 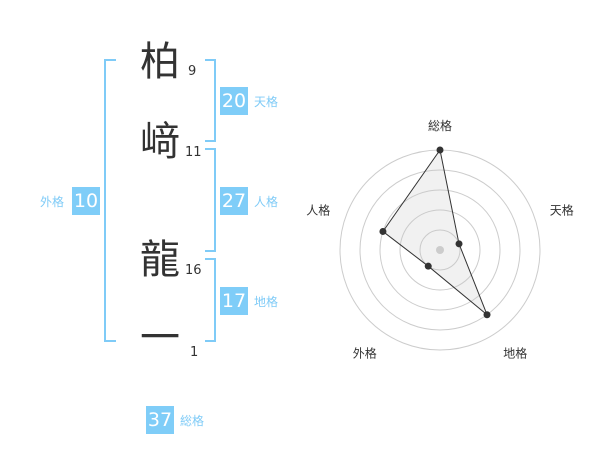 What do you see at coordinates (210, 100) in the screenshot?
I see `tenkaku-bracket` at bounding box center [210, 100].